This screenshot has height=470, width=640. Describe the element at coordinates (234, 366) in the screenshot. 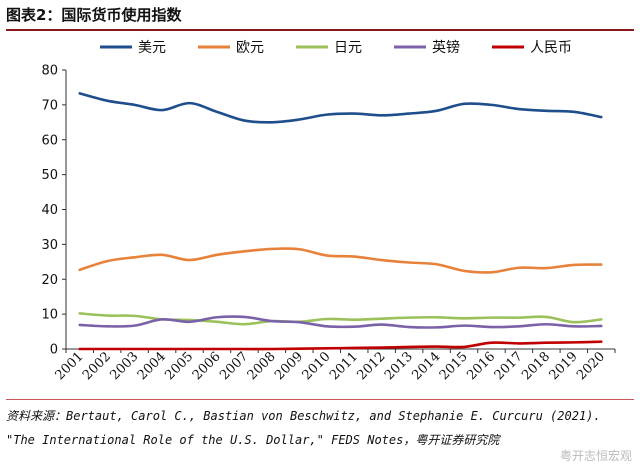

I see `x-tick-label: 2007` at that location.